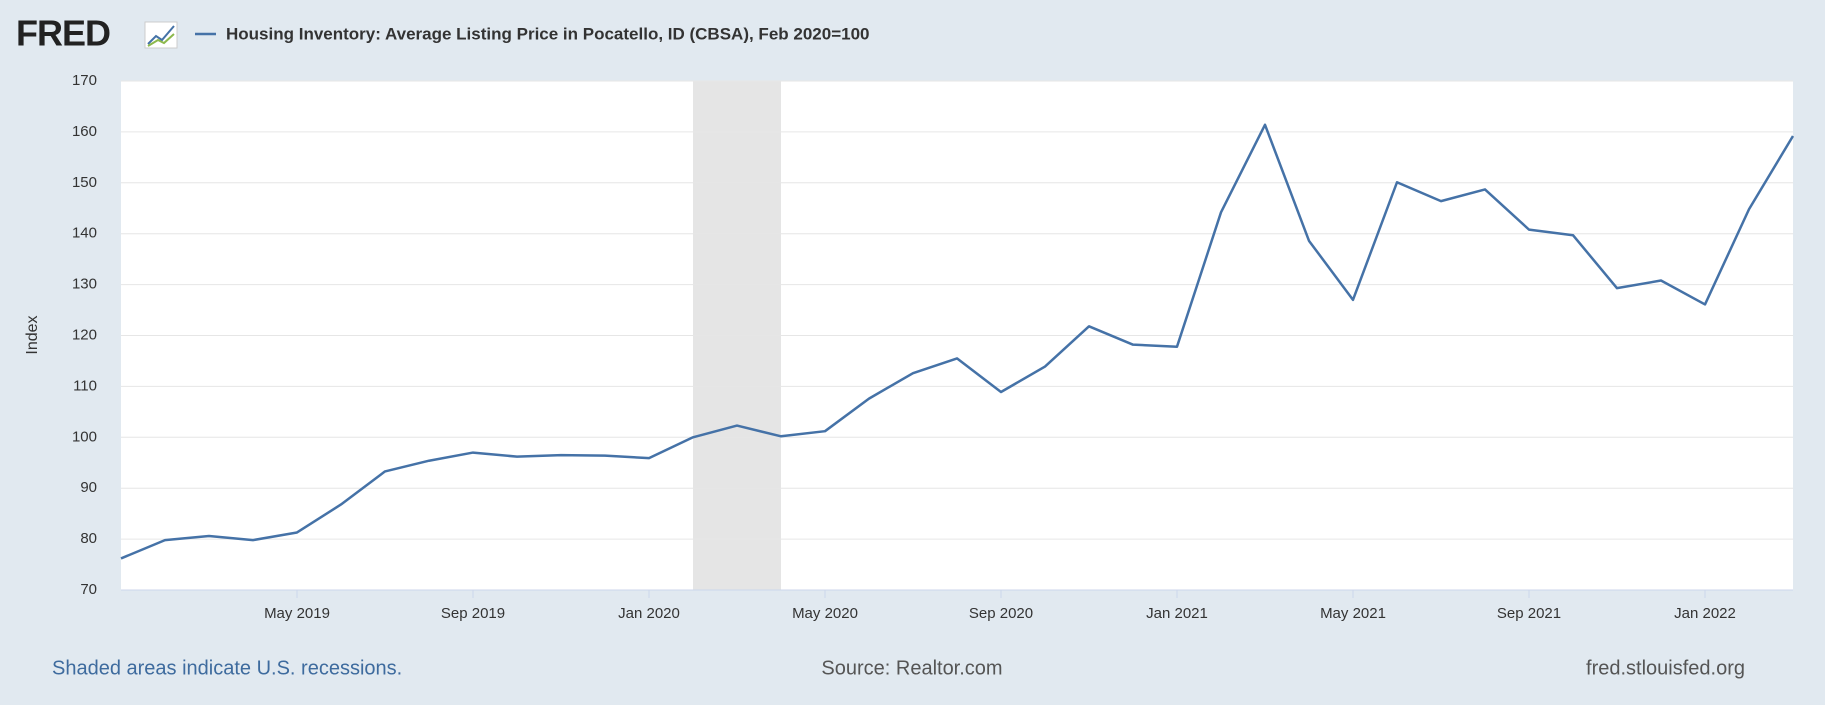 This screenshot has height=705, width=1825. What do you see at coordinates (32, 334) in the screenshot?
I see `y-axis-label: Index` at bounding box center [32, 334].